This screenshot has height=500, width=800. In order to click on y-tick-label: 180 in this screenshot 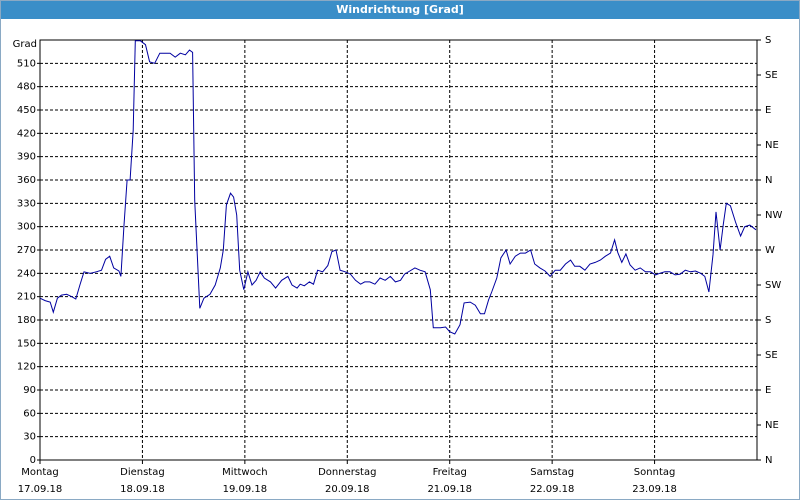, I will do `click(26, 320)`.